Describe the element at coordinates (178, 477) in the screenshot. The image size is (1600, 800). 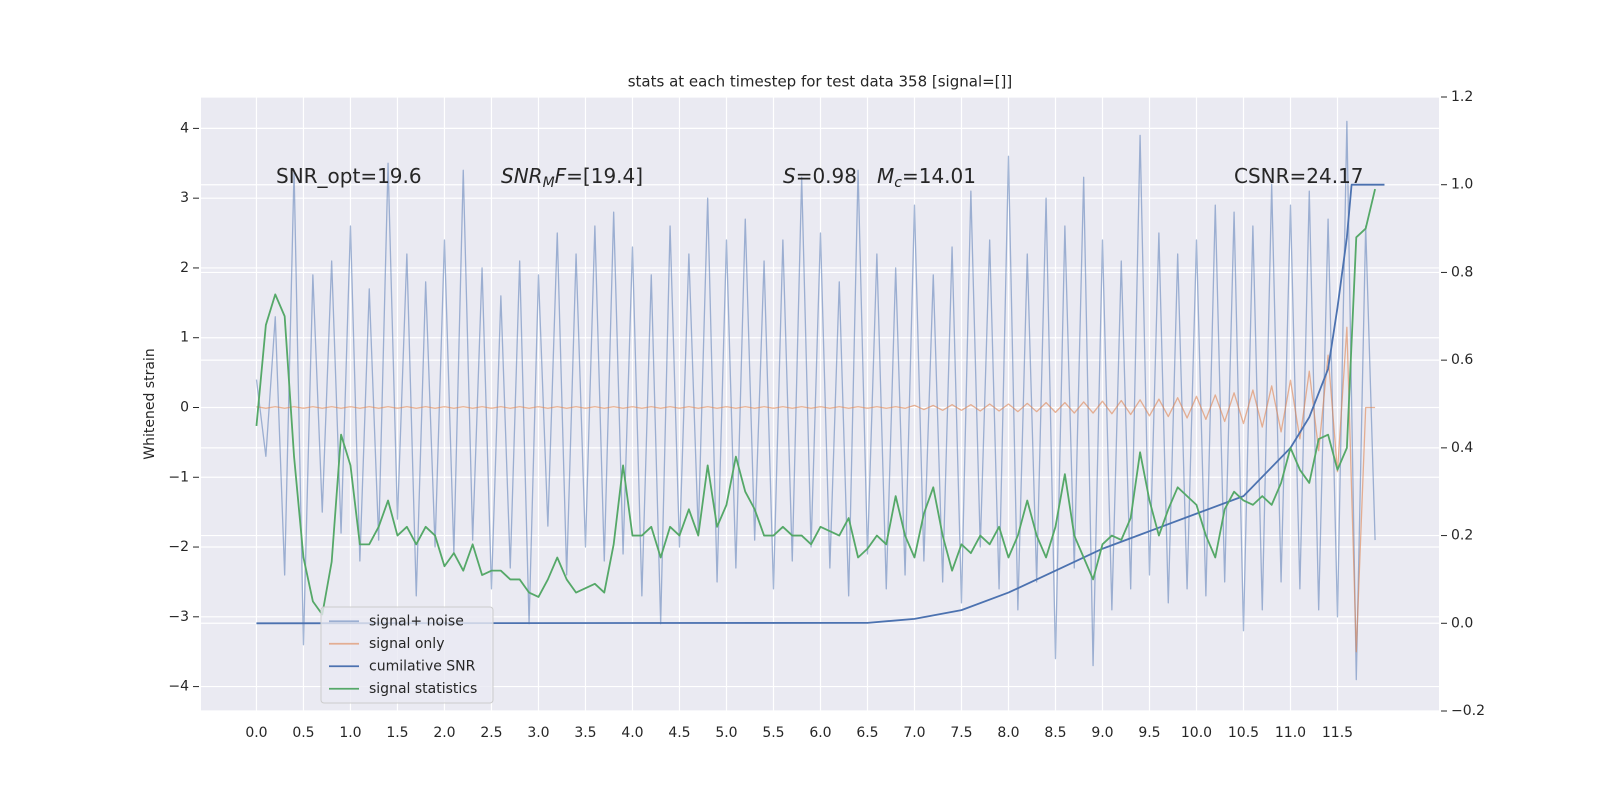
I see `y-tick-label: −1` at that location.